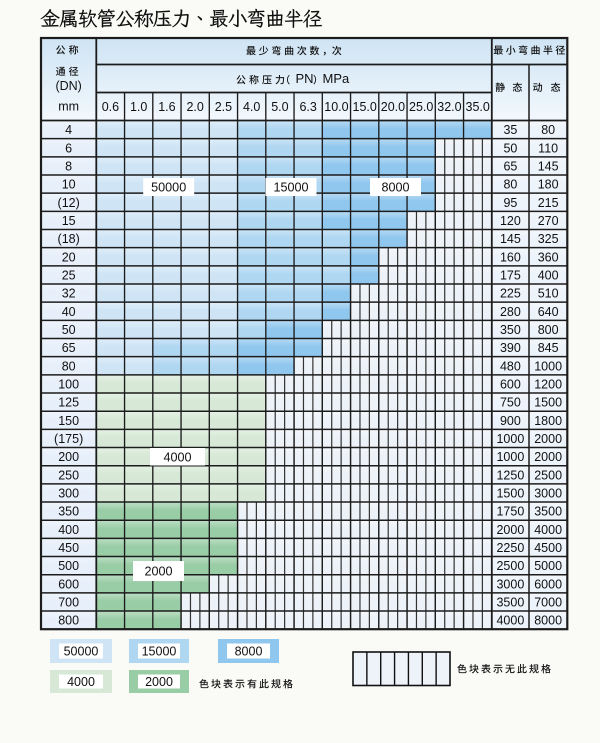 This screenshot has width=600, height=743. What do you see at coordinates (68, 107) in the screenshot?
I see `svg-text: mm` at bounding box center [68, 107].